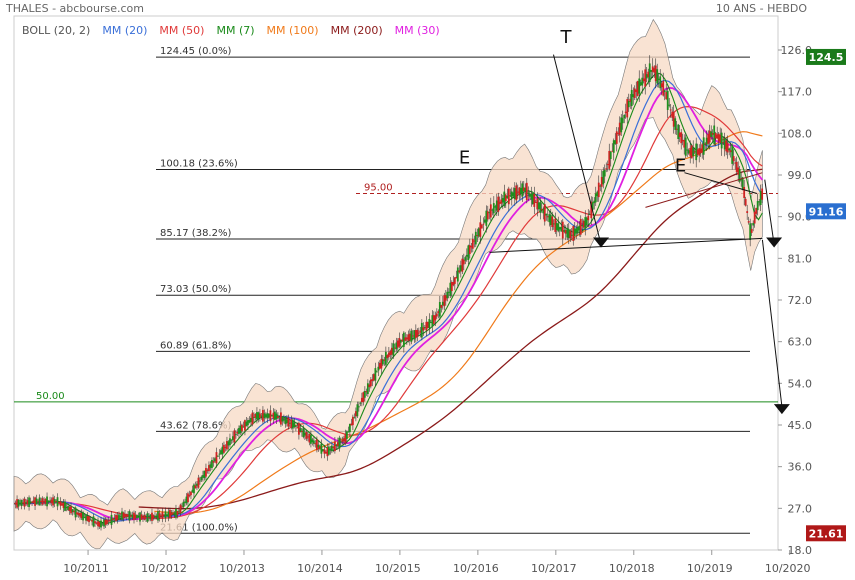 The width and height of the screenshot is (855, 580). I want to click on y-tick-label: 36.0, so click(800, 467).